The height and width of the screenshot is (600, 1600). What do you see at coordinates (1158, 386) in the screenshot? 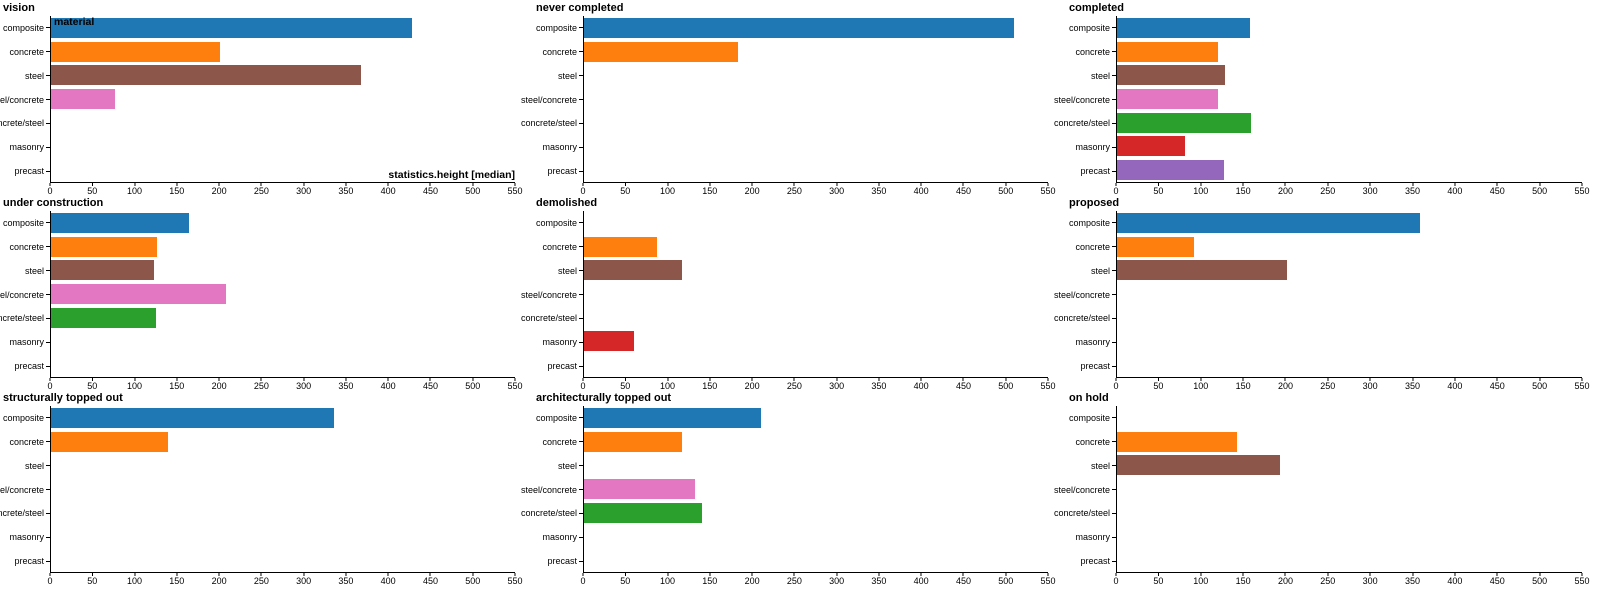
I see `x-tick-label: 50` at bounding box center [1158, 386].